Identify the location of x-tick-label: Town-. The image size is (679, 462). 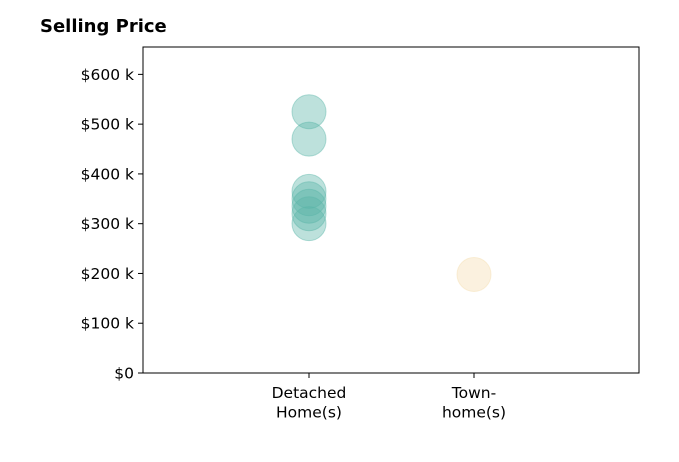
(473, 393).